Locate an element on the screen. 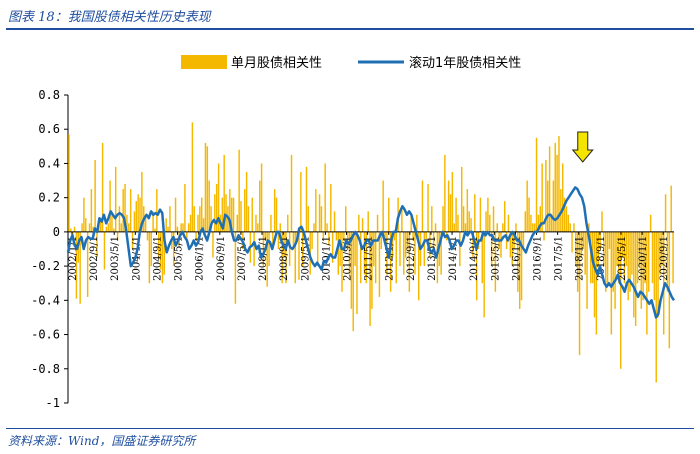 This screenshot has height=454, width=700. chart-legend: 单月股债相关性 滚动1年股债相关性 is located at coordinates (351, 63).